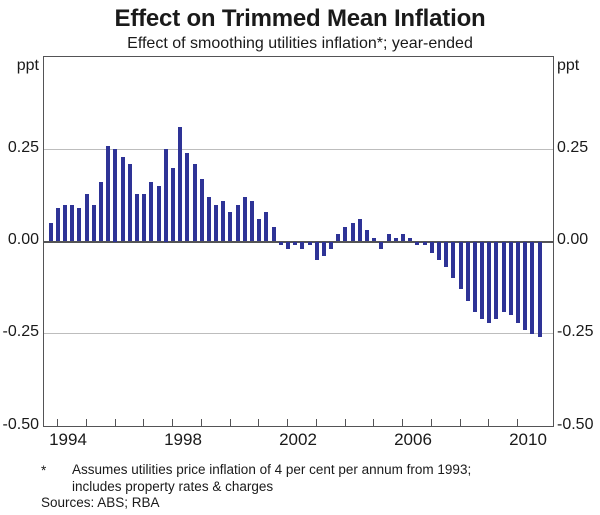 This screenshot has height=515, width=600. I want to click on x-axis-tick-2001, so click(259, 422).